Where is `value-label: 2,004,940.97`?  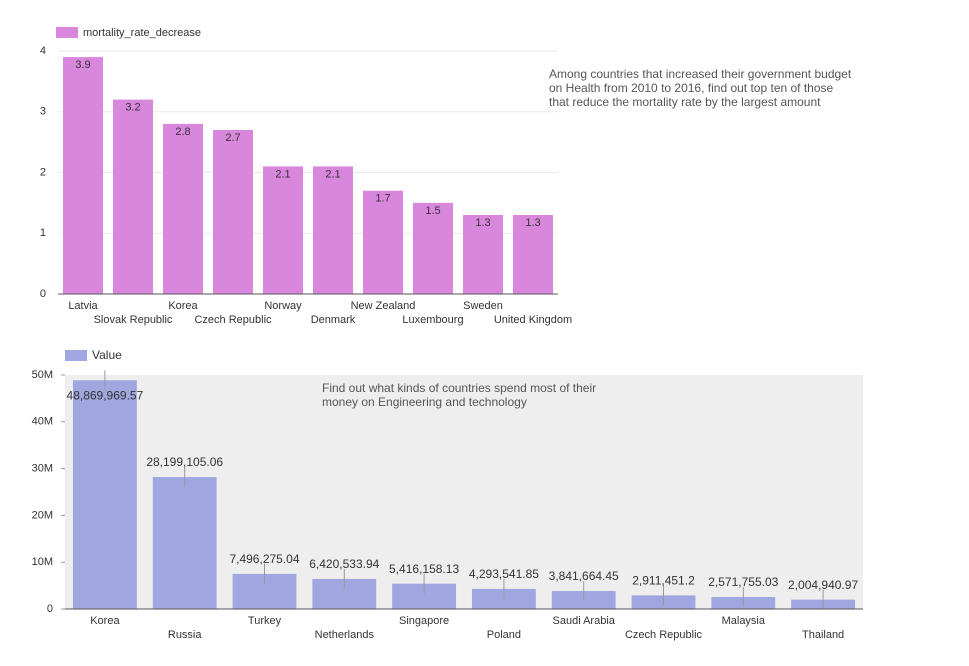
value-label: 2,004,940.97 is located at coordinates (823, 585).